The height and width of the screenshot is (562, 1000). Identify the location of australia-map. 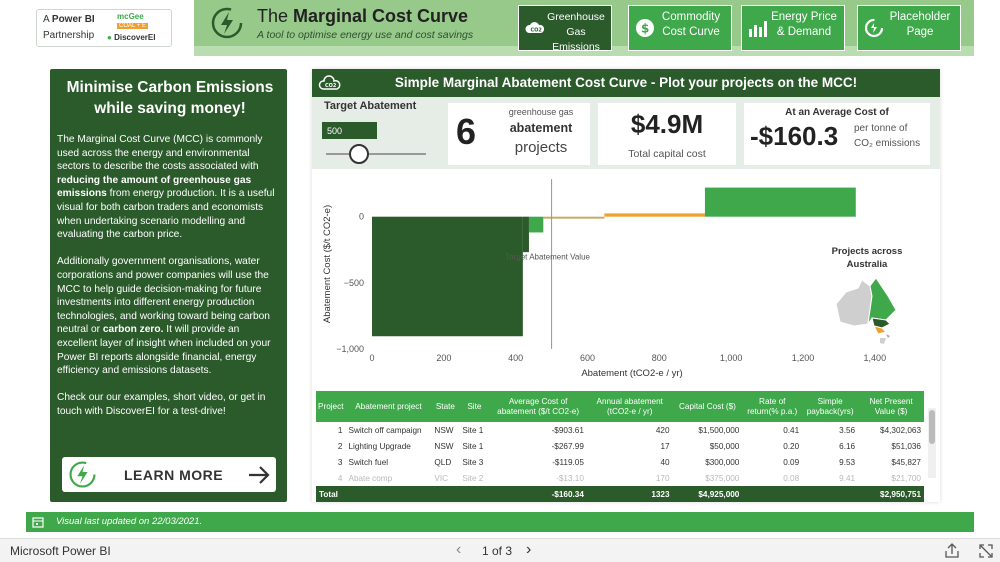
(868, 310).